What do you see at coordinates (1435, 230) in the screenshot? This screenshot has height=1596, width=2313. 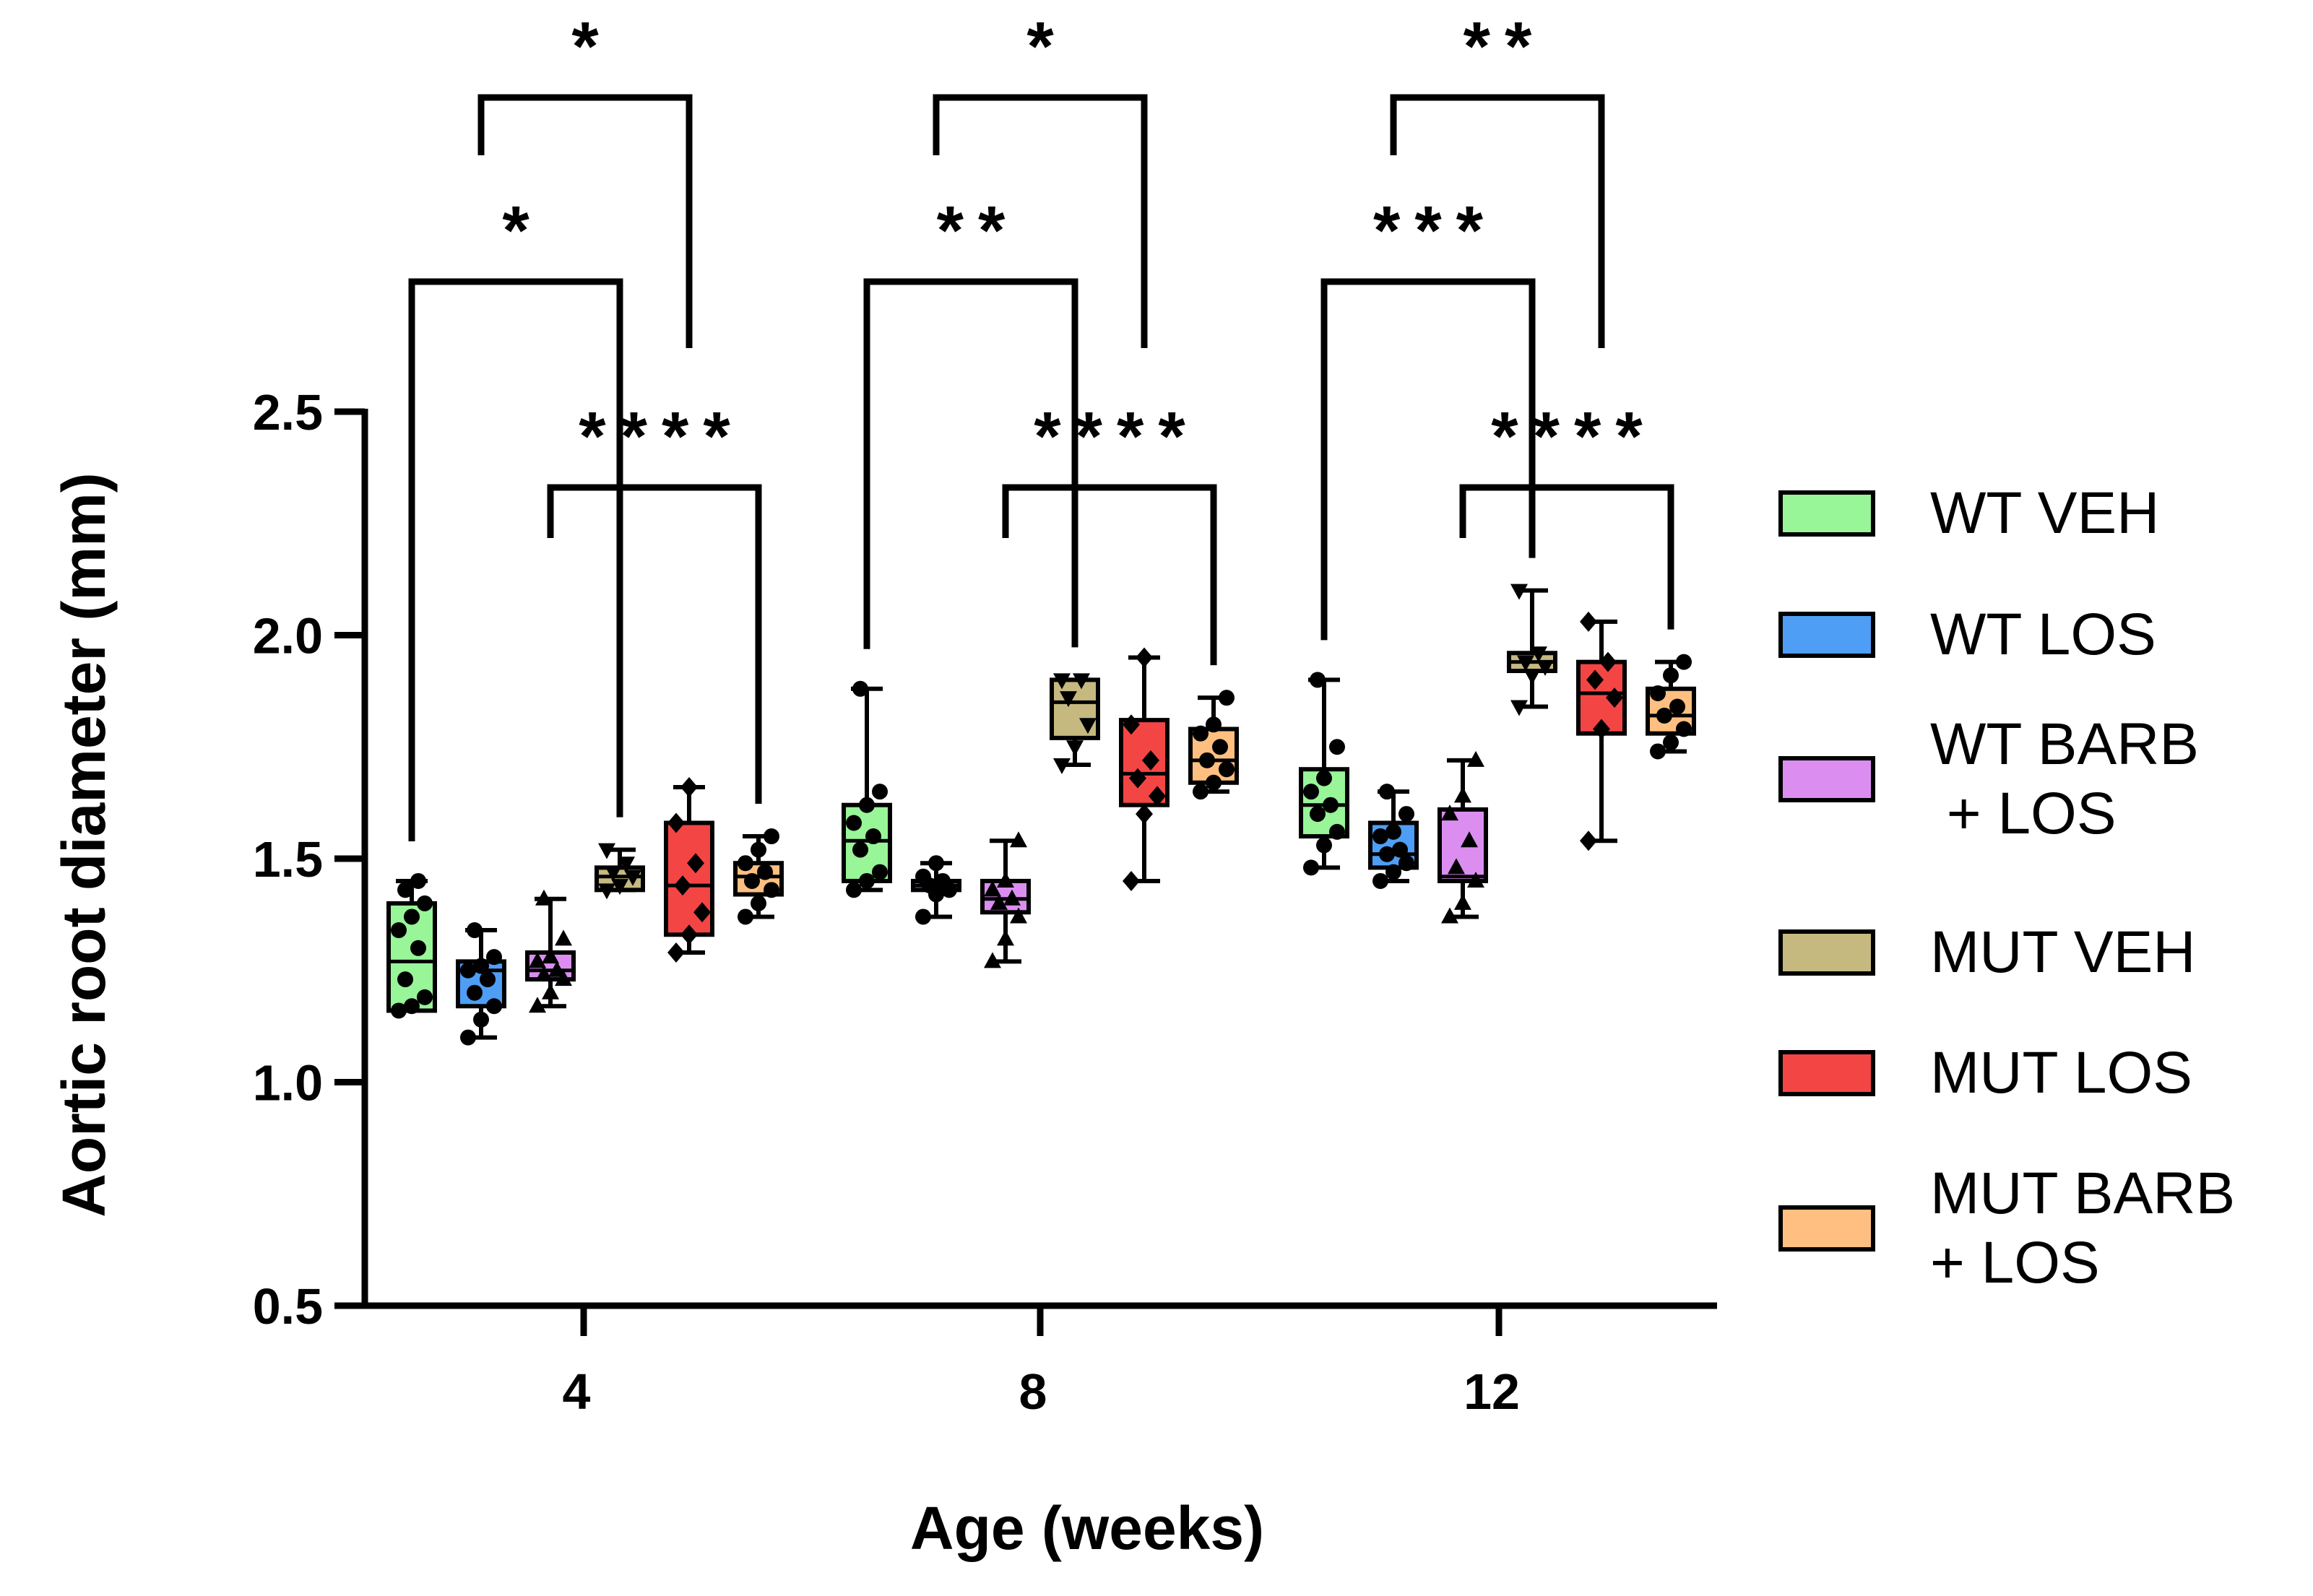 I see `significance-label: ***` at bounding box center [1435, 230].